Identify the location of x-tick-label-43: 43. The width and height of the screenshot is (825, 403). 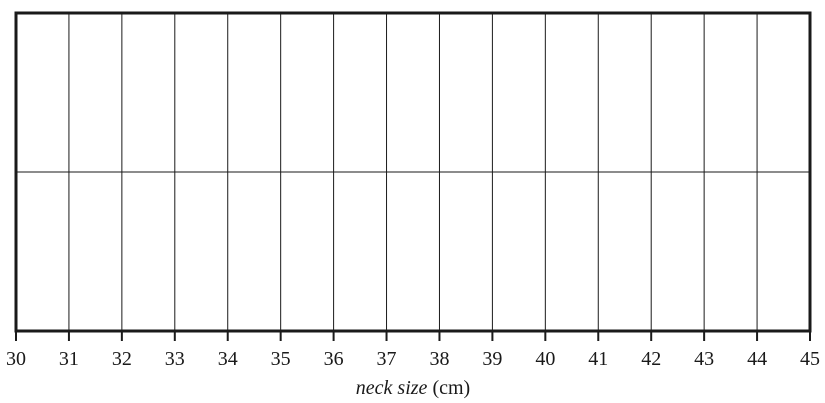
(704, 359).